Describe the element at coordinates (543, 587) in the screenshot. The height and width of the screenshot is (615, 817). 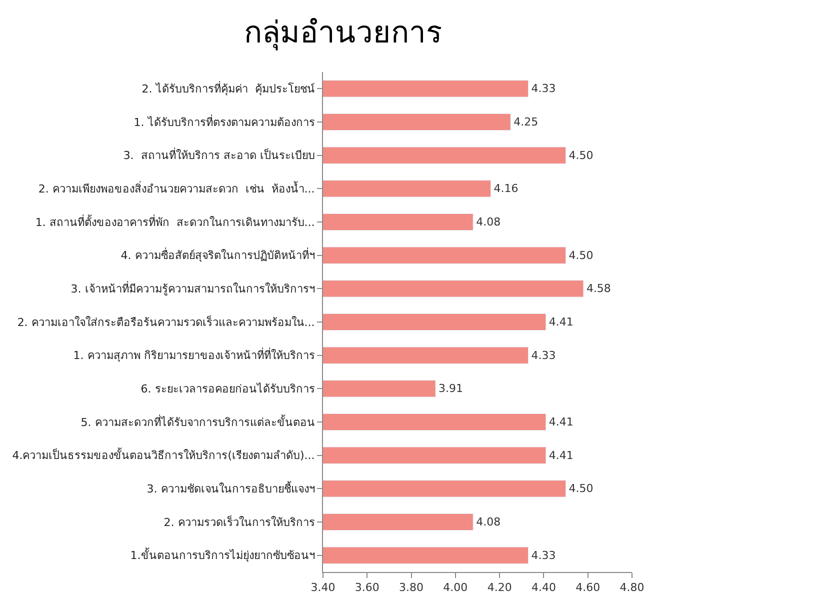
I see `x-tick-label: 4.40` at that location.